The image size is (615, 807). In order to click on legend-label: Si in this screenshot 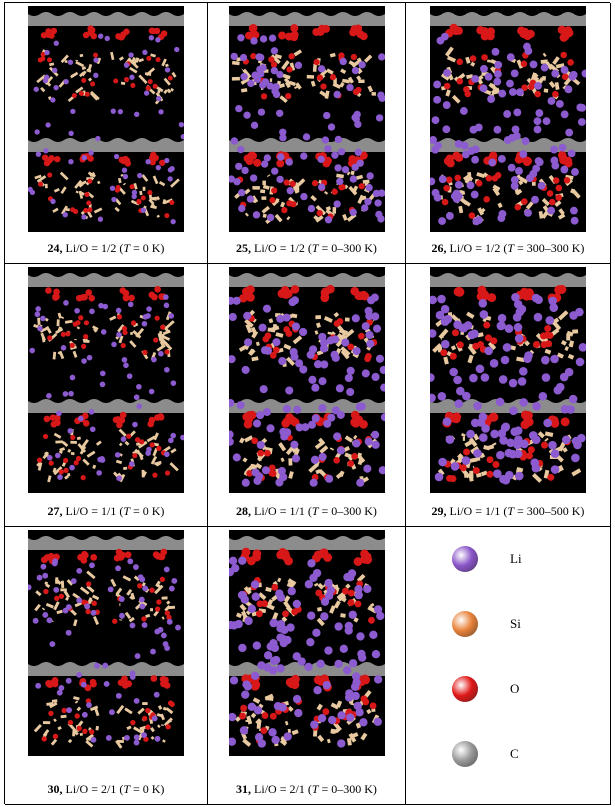, I will do `click(515, 623)`.